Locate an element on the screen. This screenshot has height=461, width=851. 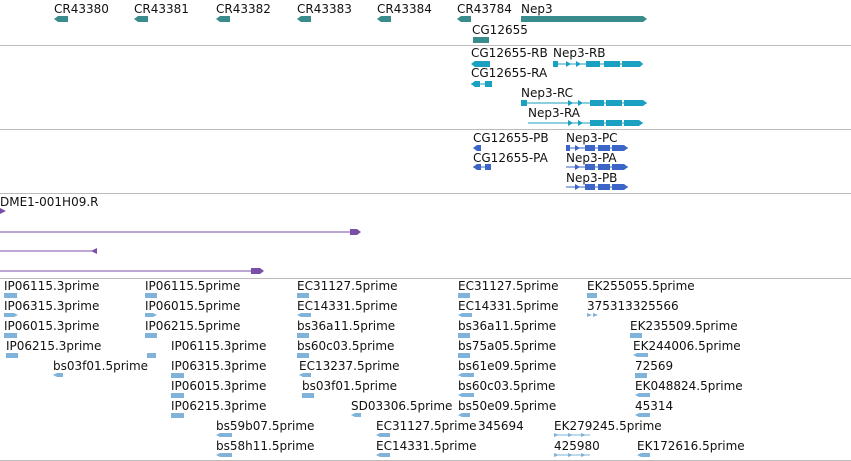
feature-label: Nep3-RC is located at coordinates (547, 93).